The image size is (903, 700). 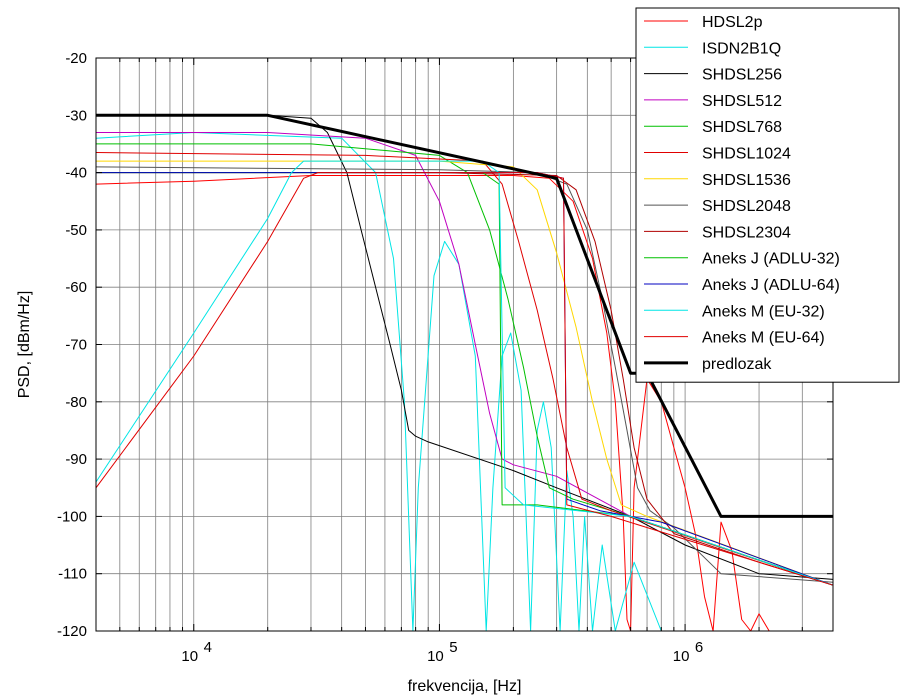 I want to click on legend-entry: SHDSL1024, so click(x=746, y=154).